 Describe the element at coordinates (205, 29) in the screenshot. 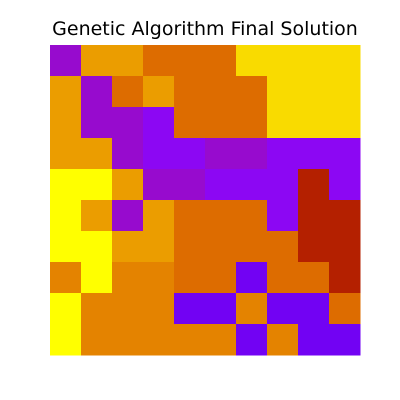

I see `chart-title: Genetic Algorithm Final Solution` at that location.